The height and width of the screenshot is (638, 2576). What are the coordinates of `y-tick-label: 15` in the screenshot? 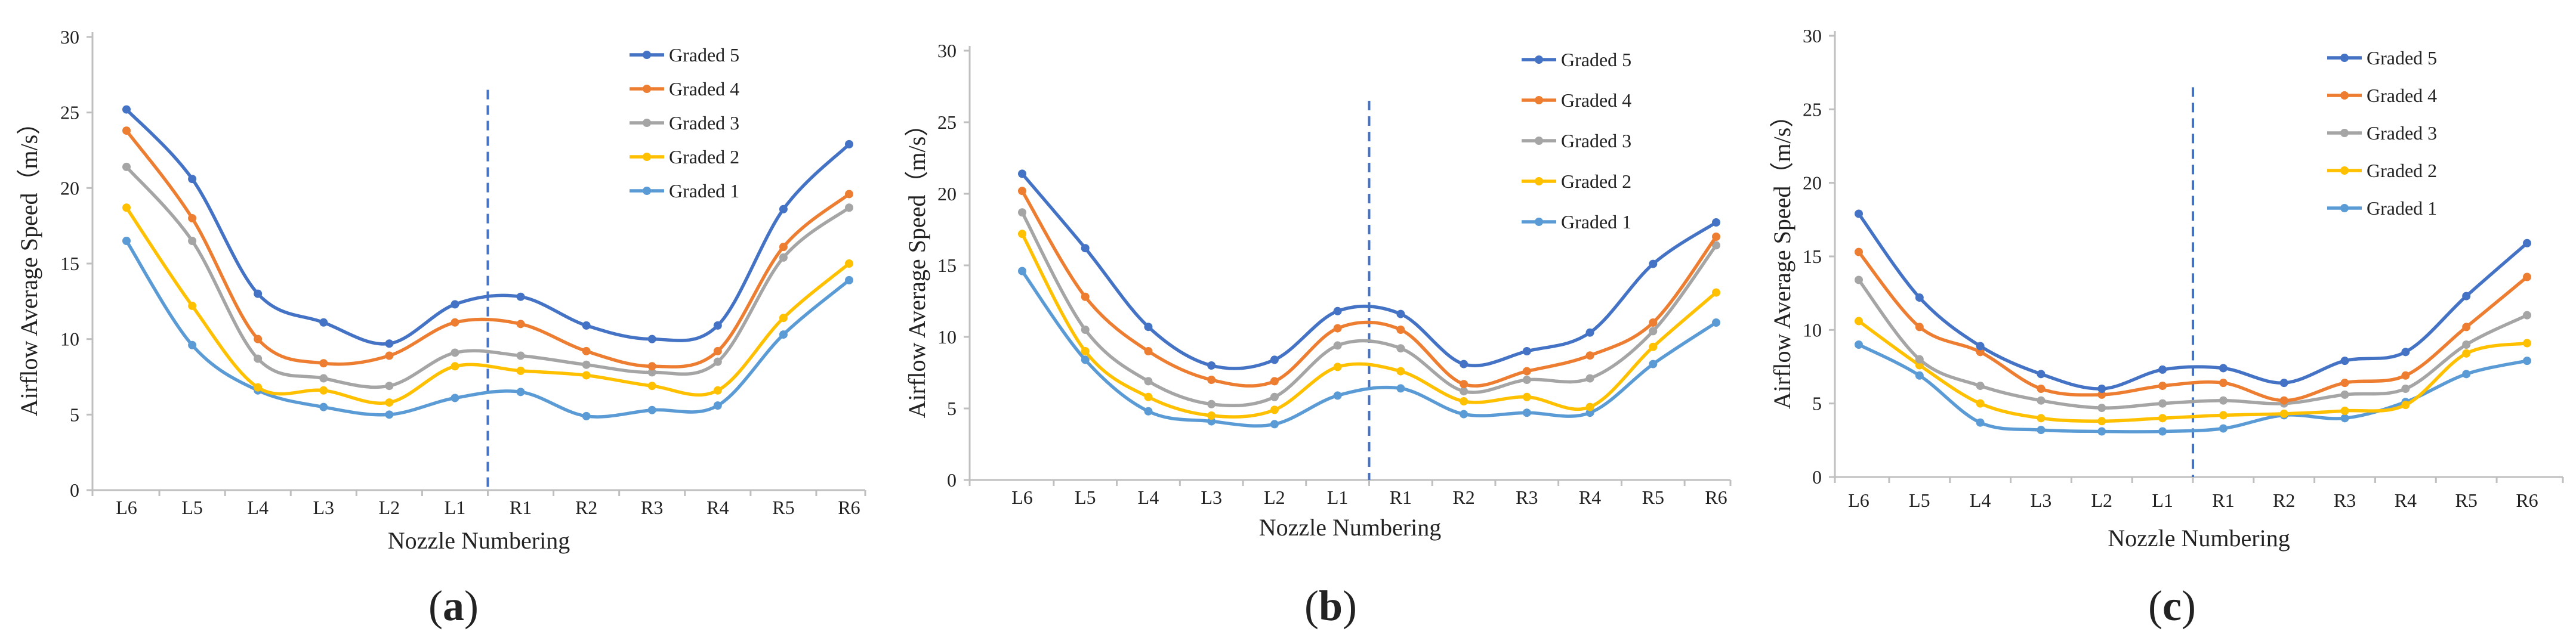 It's located at (947, 266).